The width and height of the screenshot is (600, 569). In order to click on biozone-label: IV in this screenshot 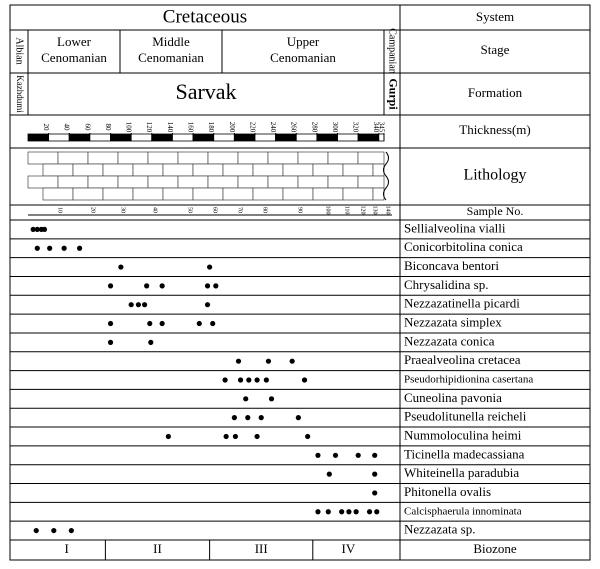, I will do `click(349, 548)`.